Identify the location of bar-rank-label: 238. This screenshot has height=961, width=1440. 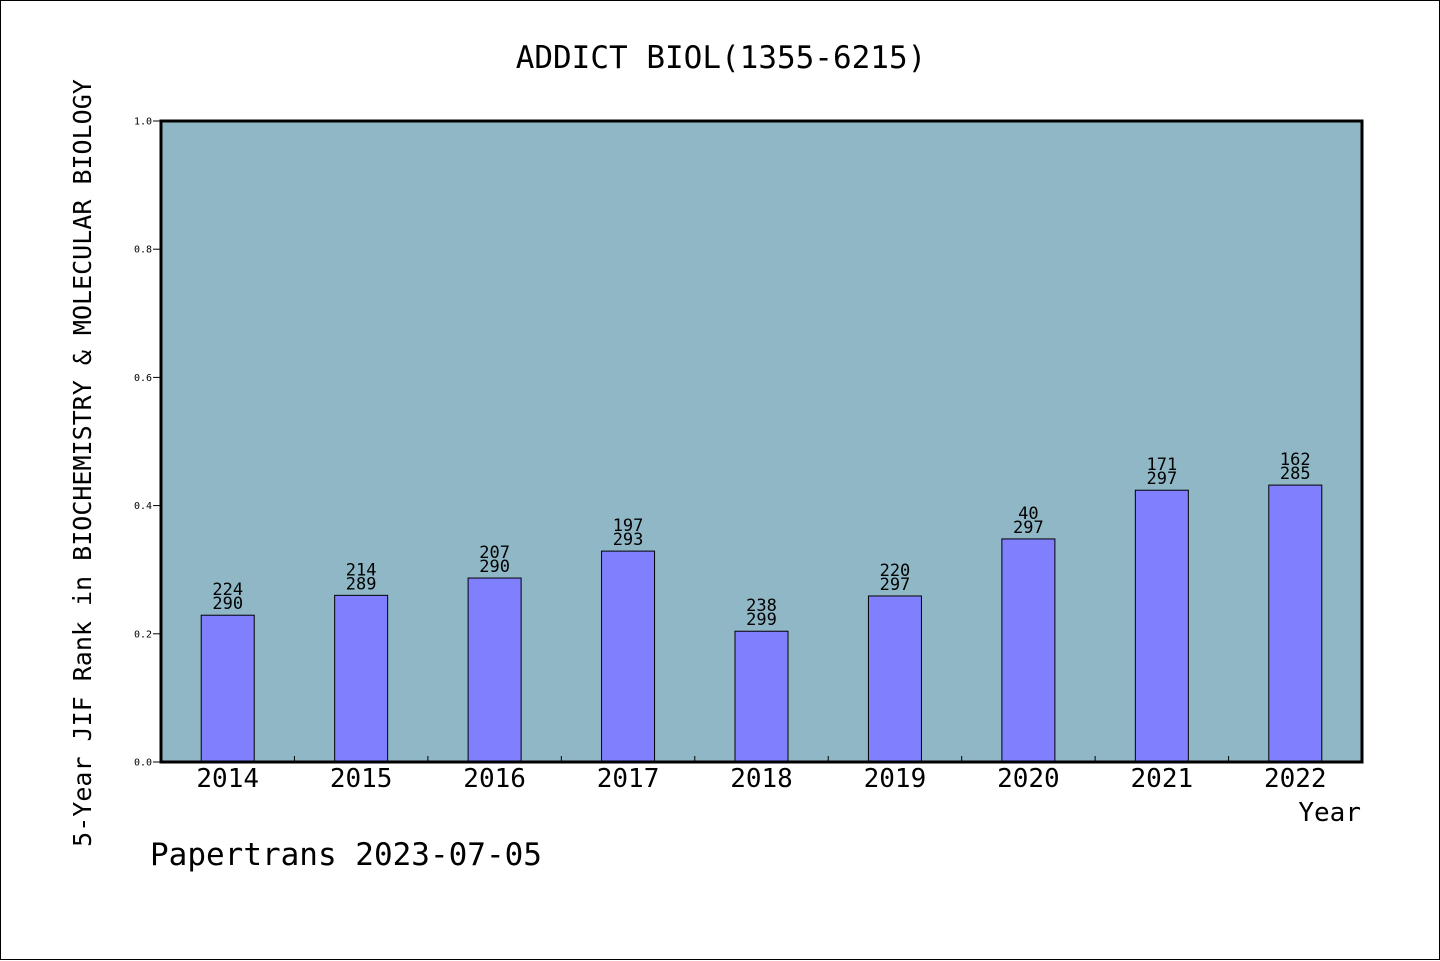
(761, 606).